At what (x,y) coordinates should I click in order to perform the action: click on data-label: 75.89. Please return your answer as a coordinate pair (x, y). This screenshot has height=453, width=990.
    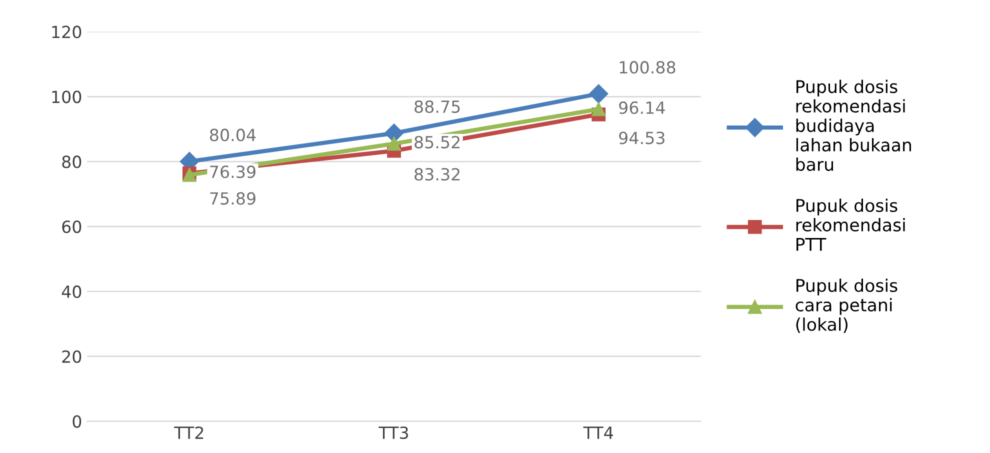
    Looking at the image, I should click on (233, 198).